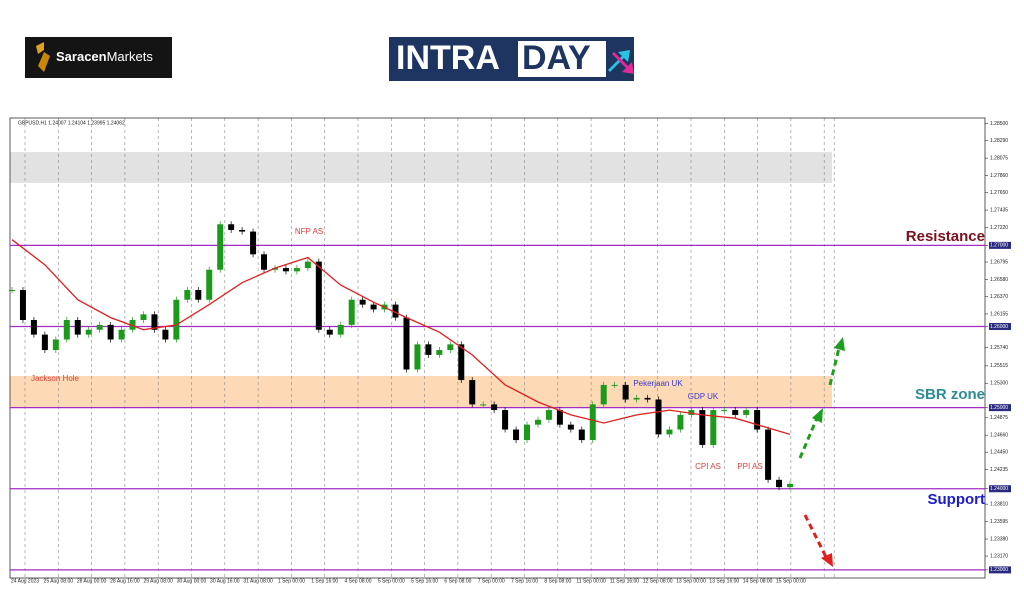 The image size is (1024, 592). What do you see at coordinates (625, 581) in the screenshot?
I see `x-tick-label: 11 Sep 16:00` at bounding box center [625, 581].